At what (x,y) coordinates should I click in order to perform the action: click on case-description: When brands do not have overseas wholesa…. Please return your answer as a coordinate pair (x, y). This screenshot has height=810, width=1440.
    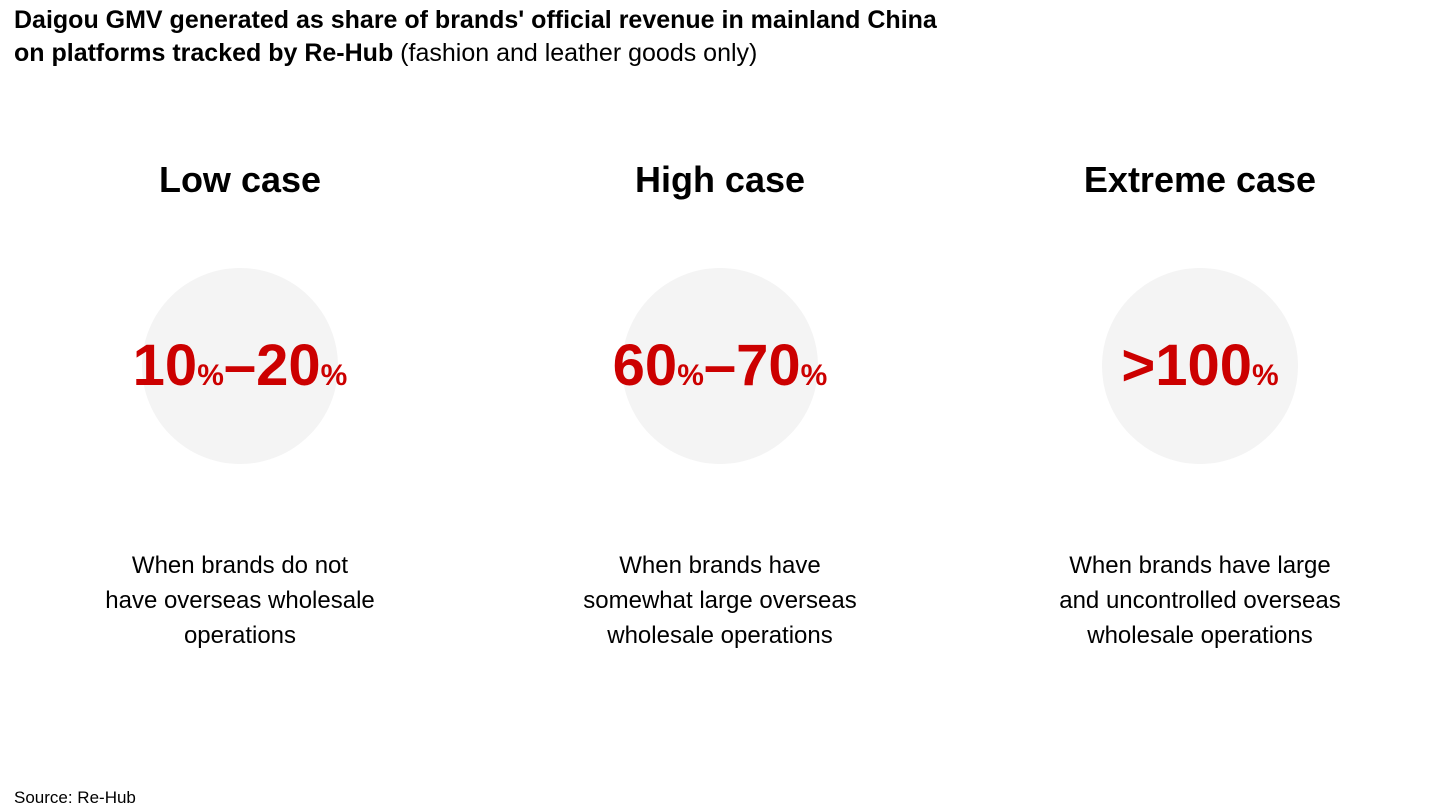
    Looking at the image, I should click on (240, 600).